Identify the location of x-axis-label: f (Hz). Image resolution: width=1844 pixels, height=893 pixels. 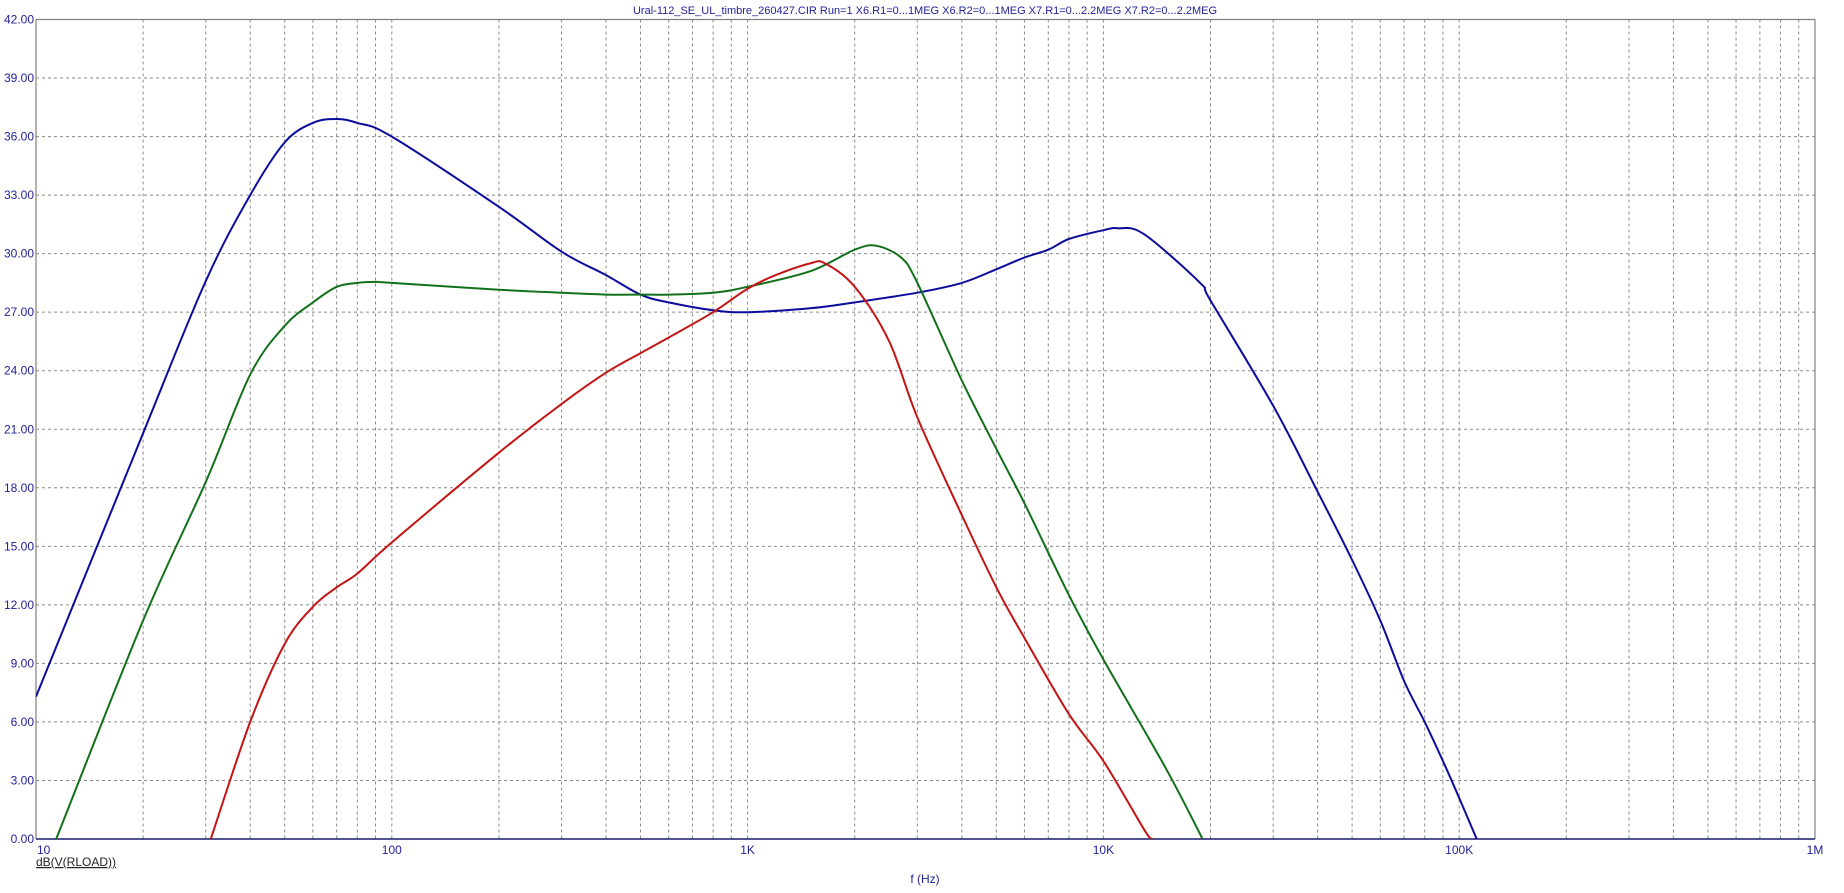
(924, 879).